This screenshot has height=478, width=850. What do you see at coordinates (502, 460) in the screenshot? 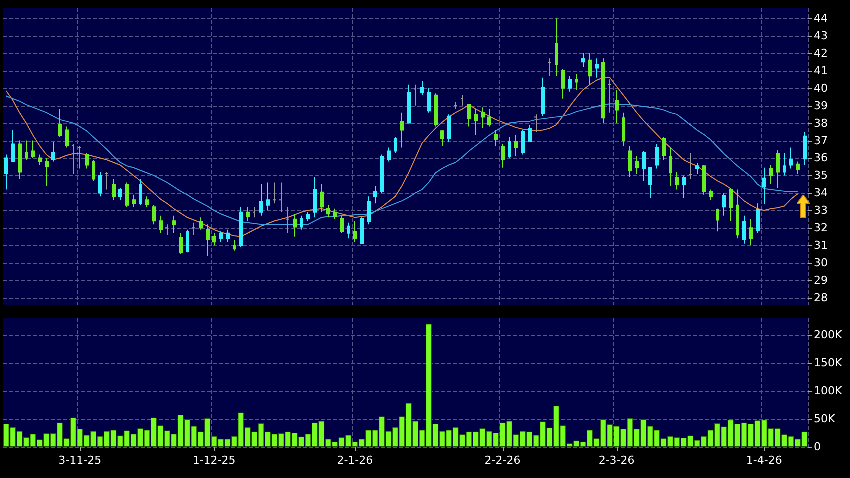
I see `x-tick-label: 2-2-26` at bounding box center [502, 460].